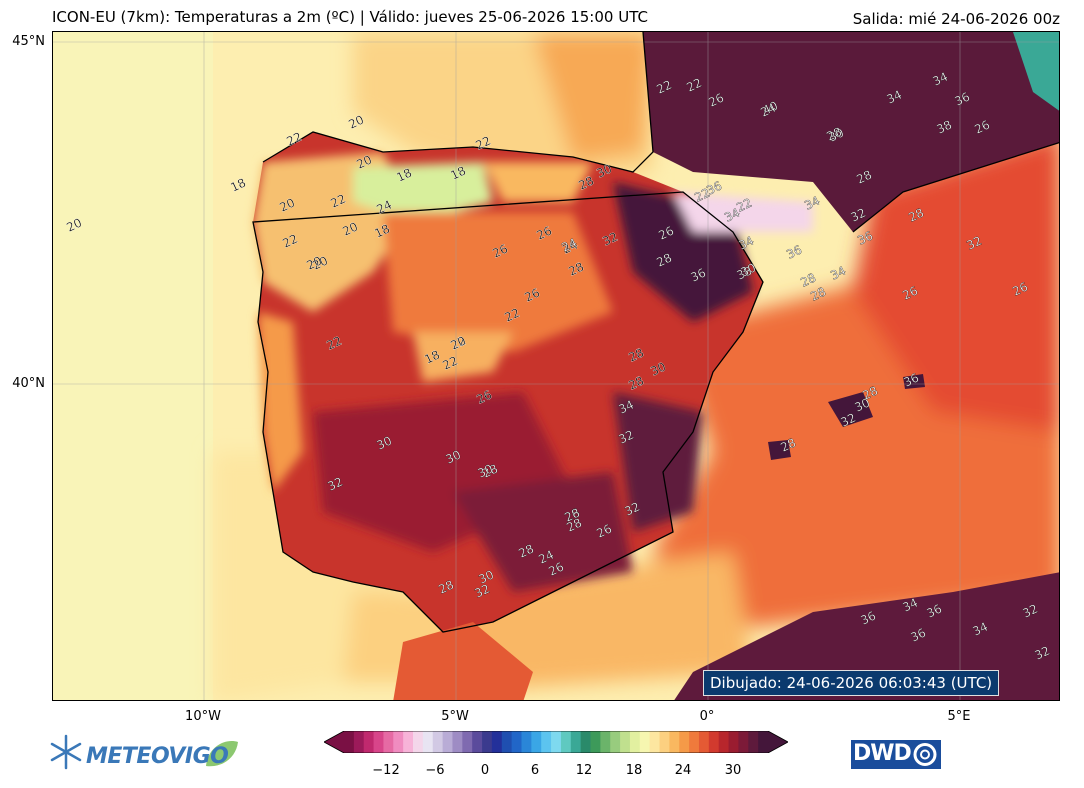 The image size is (1084, 788). I want to click on meteovigo-logo, so click(144, 752).